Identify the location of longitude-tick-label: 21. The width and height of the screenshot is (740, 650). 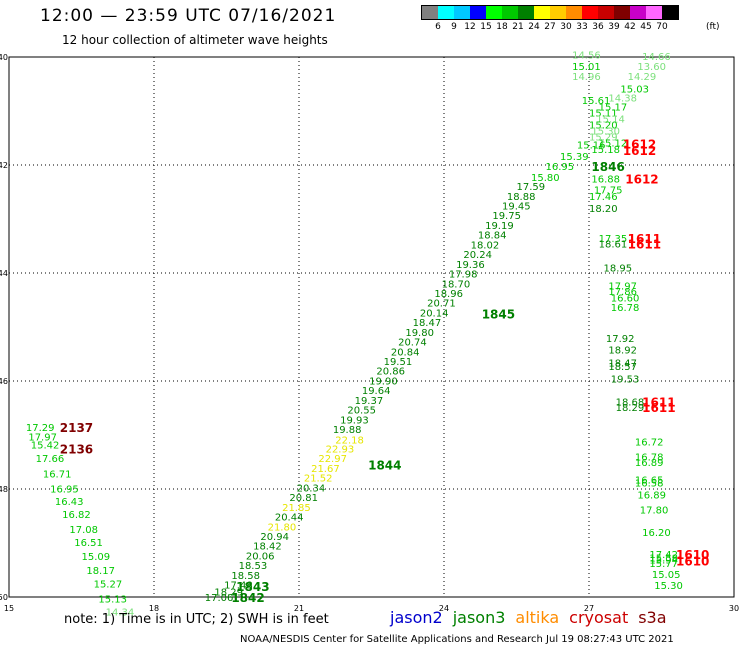
(299, 608).